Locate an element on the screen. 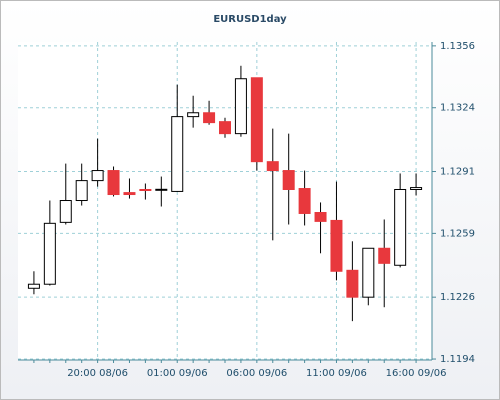  y-tick-label: 1.1291 is located at coordinates (457, 172).